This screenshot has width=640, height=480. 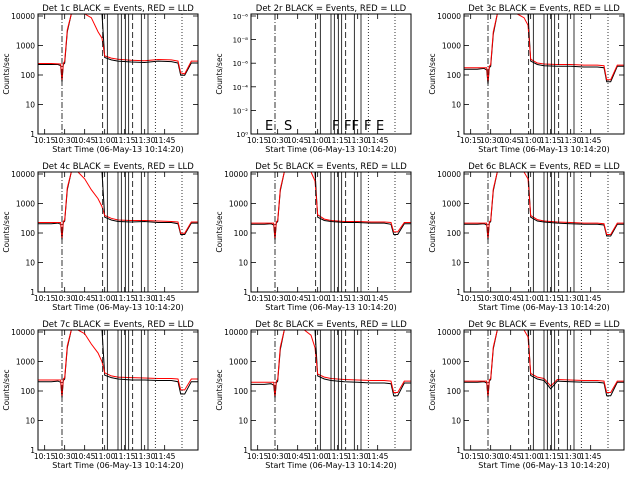 What do you see at coordinates (288, 126) in the screenshot?
I see `segment-letter: S` at bounding box center [288, 126].